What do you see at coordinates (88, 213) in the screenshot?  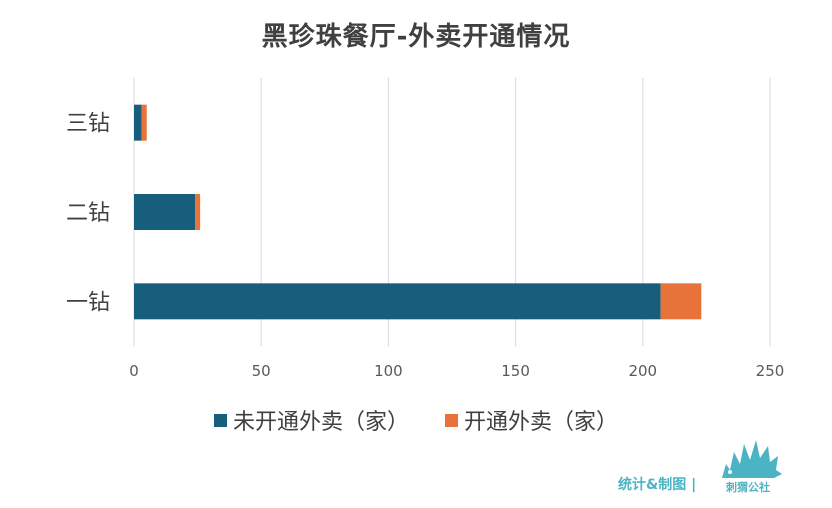 I see `category-label: 二钻` at bounding box center [88, 213].